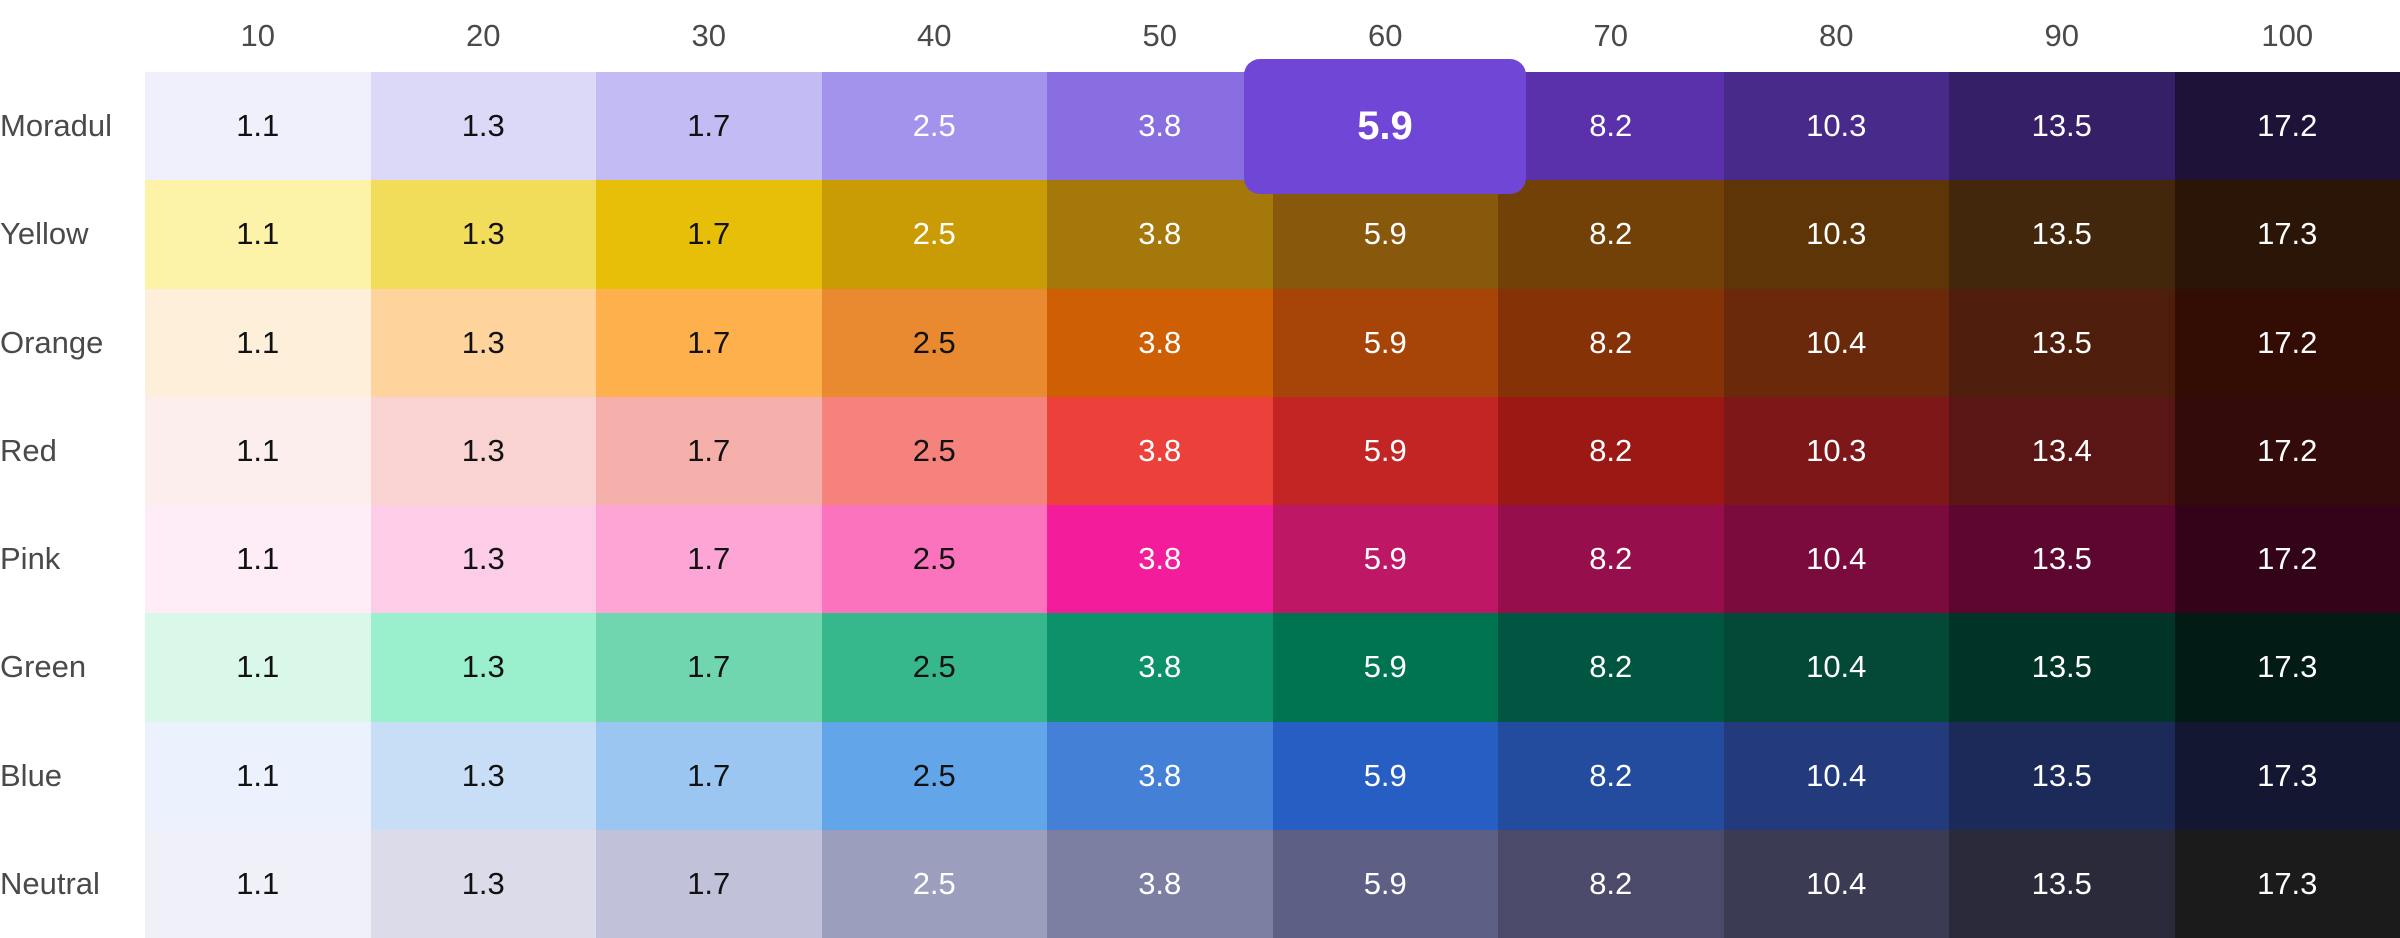 This screenshot has height=938, width=2400. I want to click on contrast-value: 13.5, so click(2061, 667).